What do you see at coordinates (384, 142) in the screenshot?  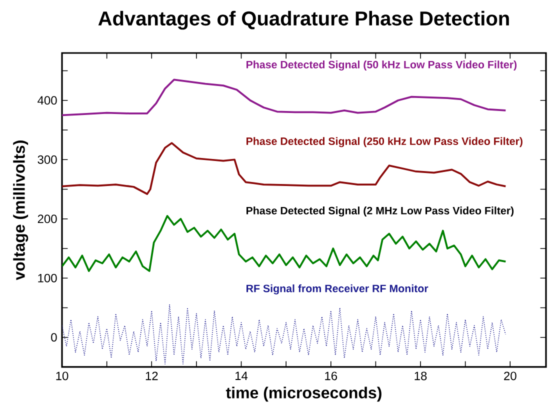 I see `series-label: Phase Detected Signal (250 kHz Low Pass Video Filter)` at bounding box center [384, 142].